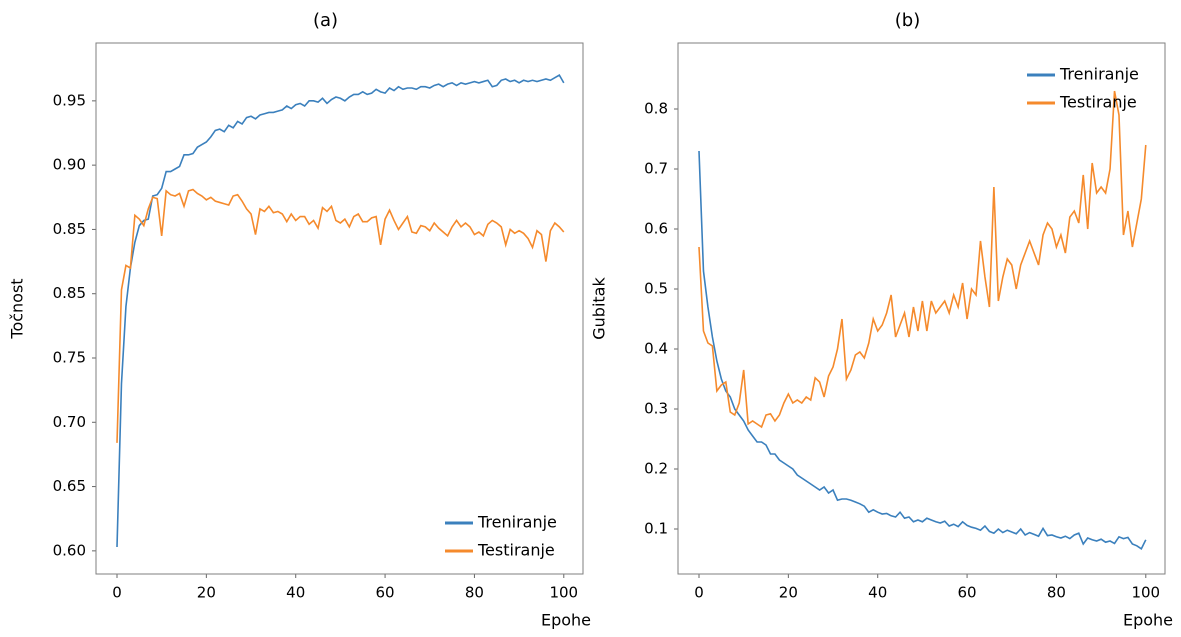 The height and width of the screenshot is (637, 1181). What do you see at coordinates (599, 308) in the screenshot?
I see `y-axis-label: Gubitak` at bounding box center [599, 308].